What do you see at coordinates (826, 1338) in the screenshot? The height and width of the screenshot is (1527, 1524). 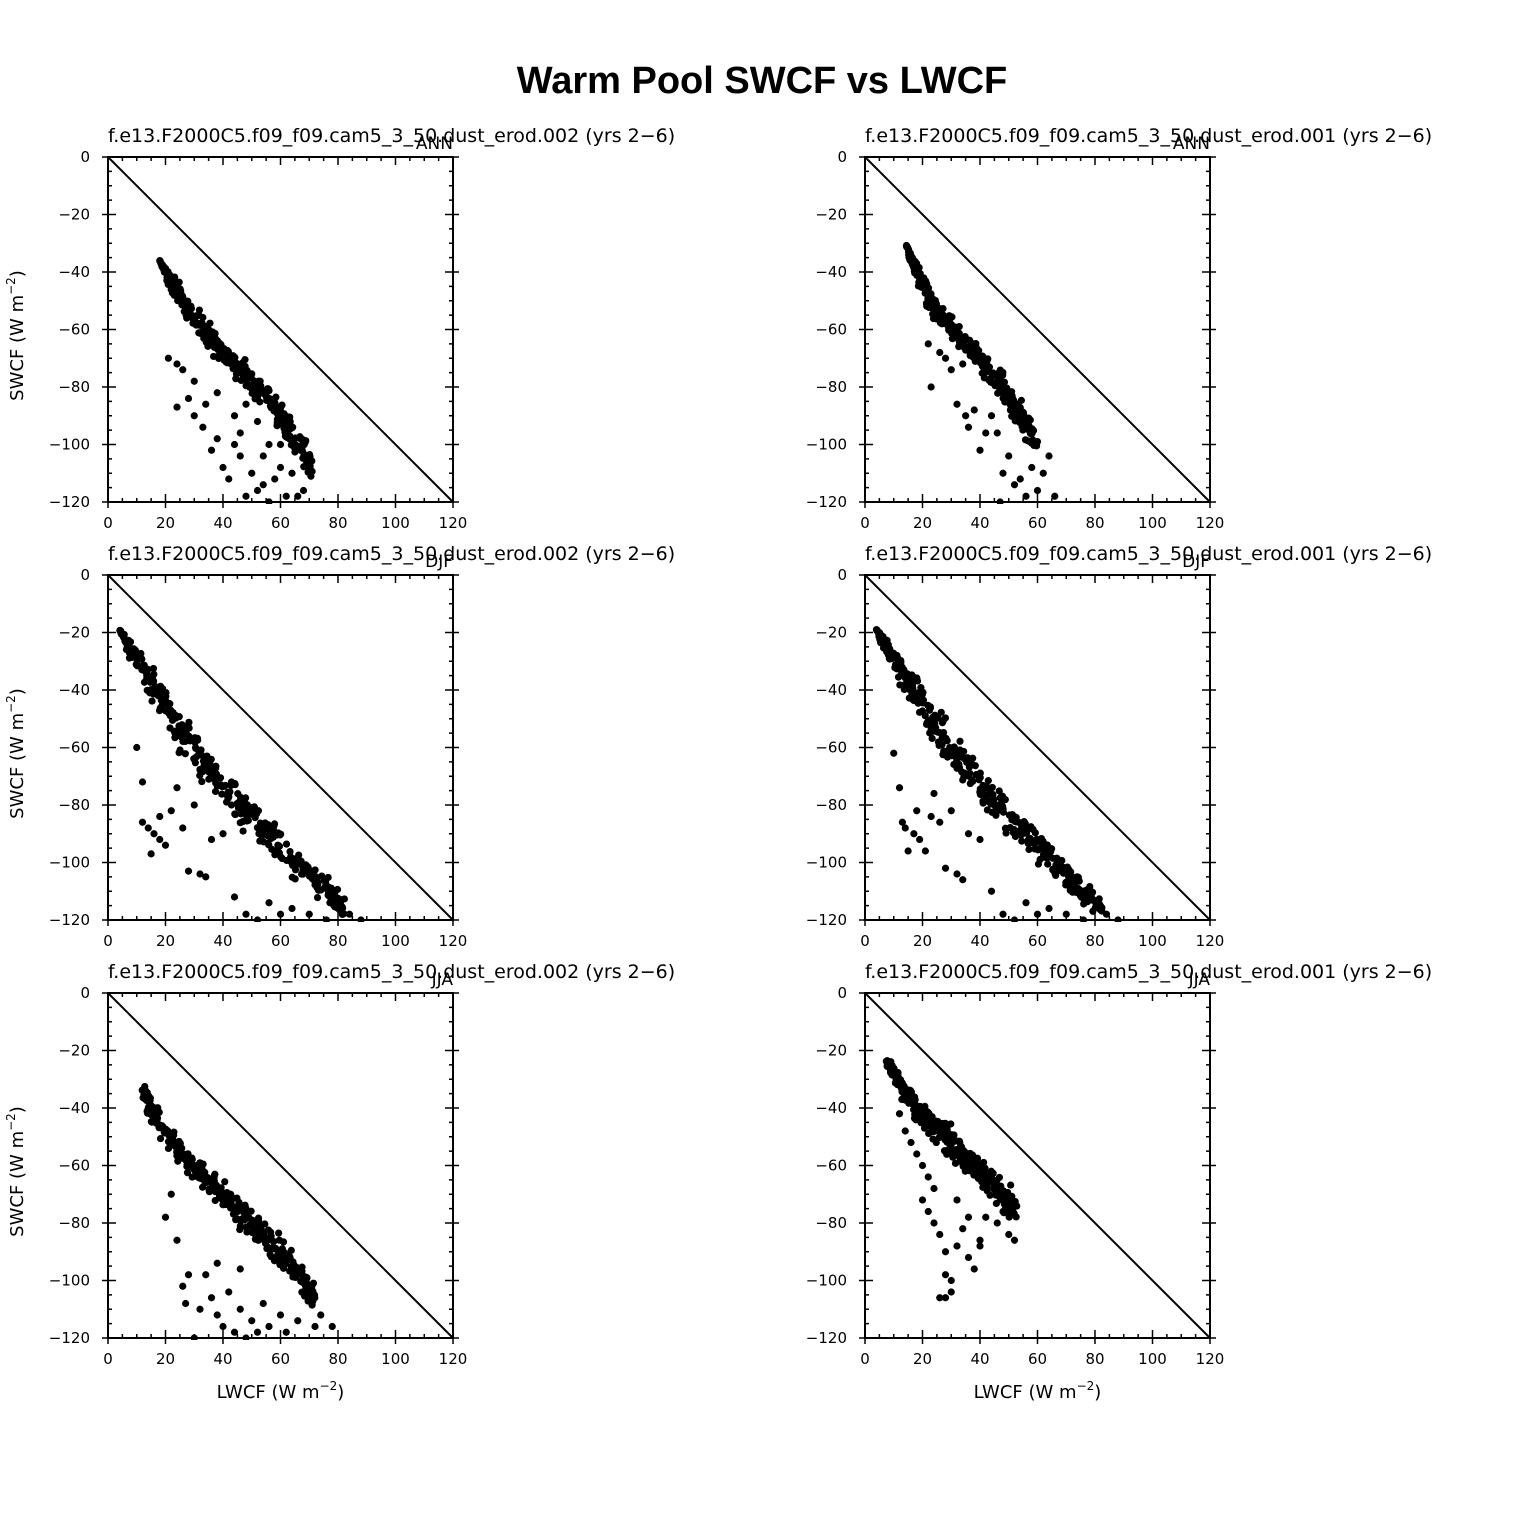 I see `y-tick-label: −120` at bounding box center [826, 1338].